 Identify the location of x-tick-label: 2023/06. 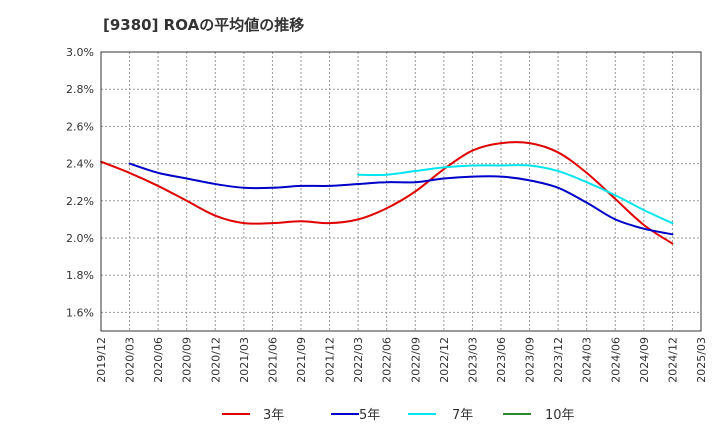
(501, 360).